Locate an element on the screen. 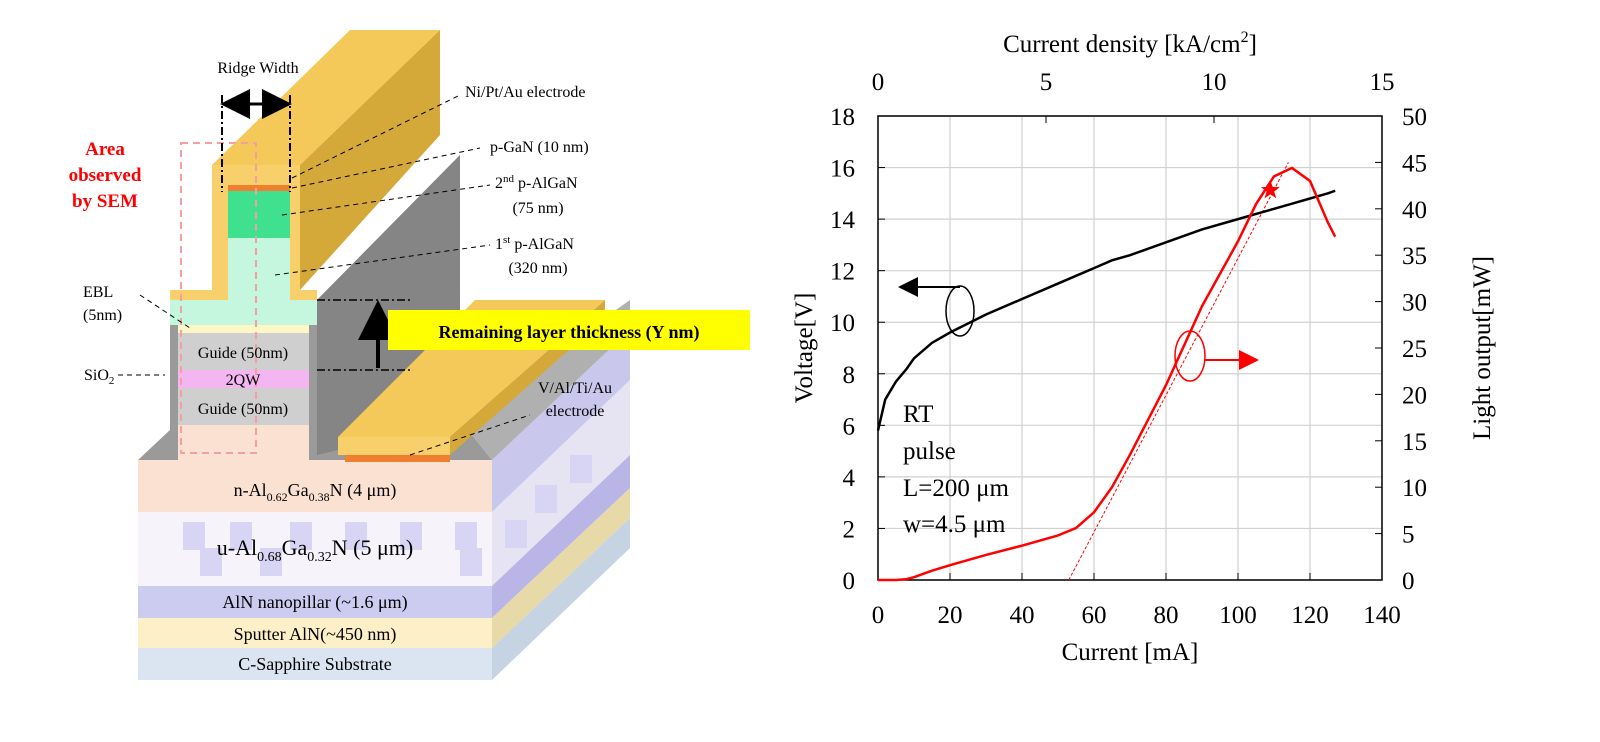 The width and height of the screenshot is (1600, 742). electrode-foot-left is located at coordinates (199, 295).